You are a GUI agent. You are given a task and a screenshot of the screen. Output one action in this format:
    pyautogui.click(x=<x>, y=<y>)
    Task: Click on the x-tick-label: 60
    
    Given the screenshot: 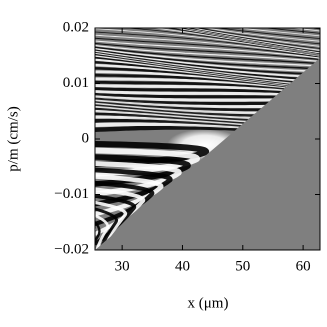 What is the action you would take?
    pyautogui.click(x=303, y=266)
    